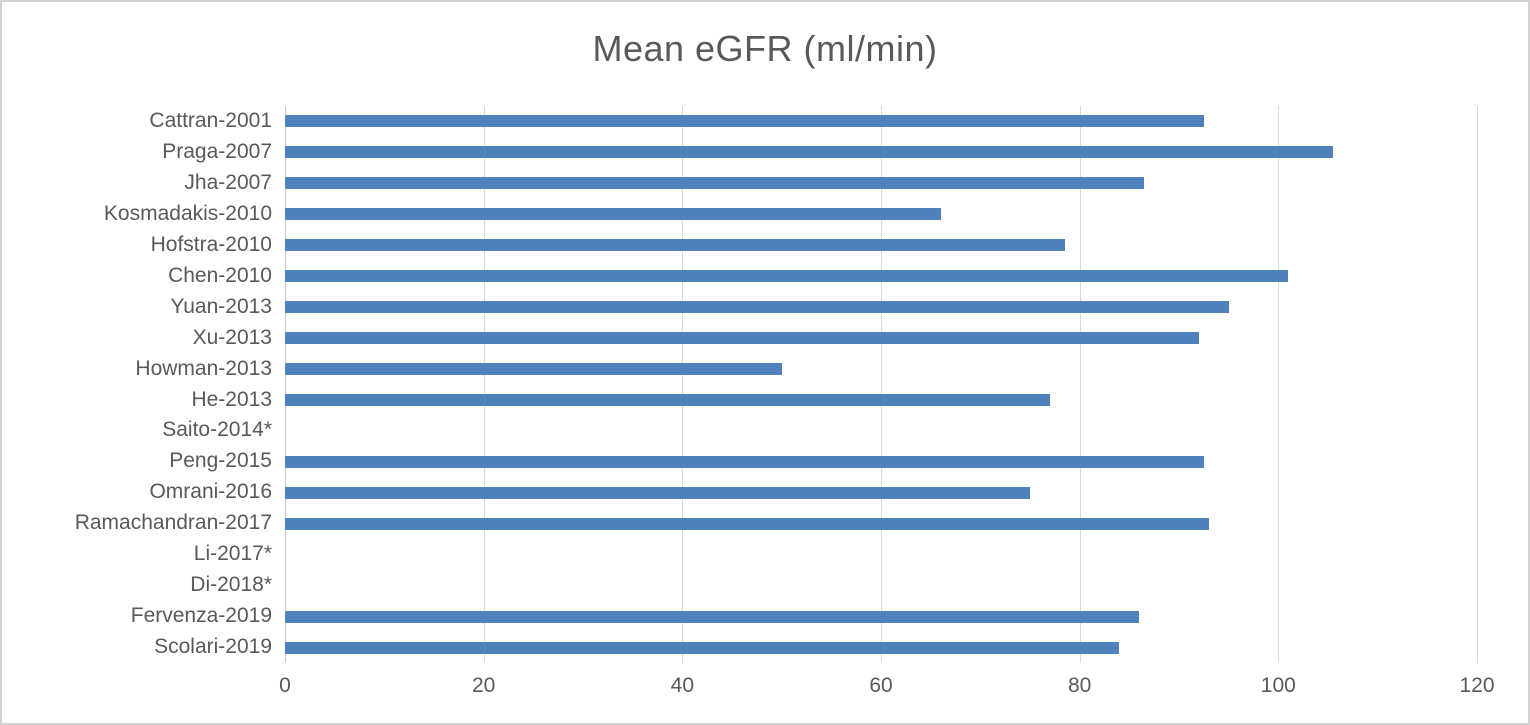  Describe the element at coordinates (285, 685) in the screenshot. I see `x-axis-tick-label: 0` at that location.